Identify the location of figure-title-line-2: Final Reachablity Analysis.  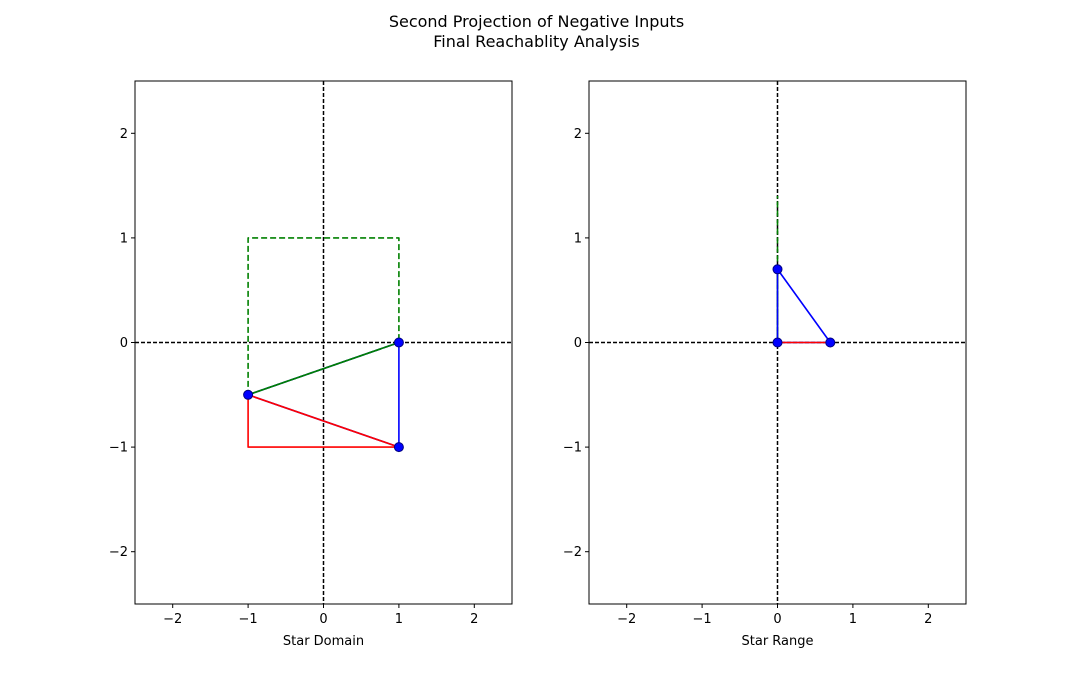
(536, 41).